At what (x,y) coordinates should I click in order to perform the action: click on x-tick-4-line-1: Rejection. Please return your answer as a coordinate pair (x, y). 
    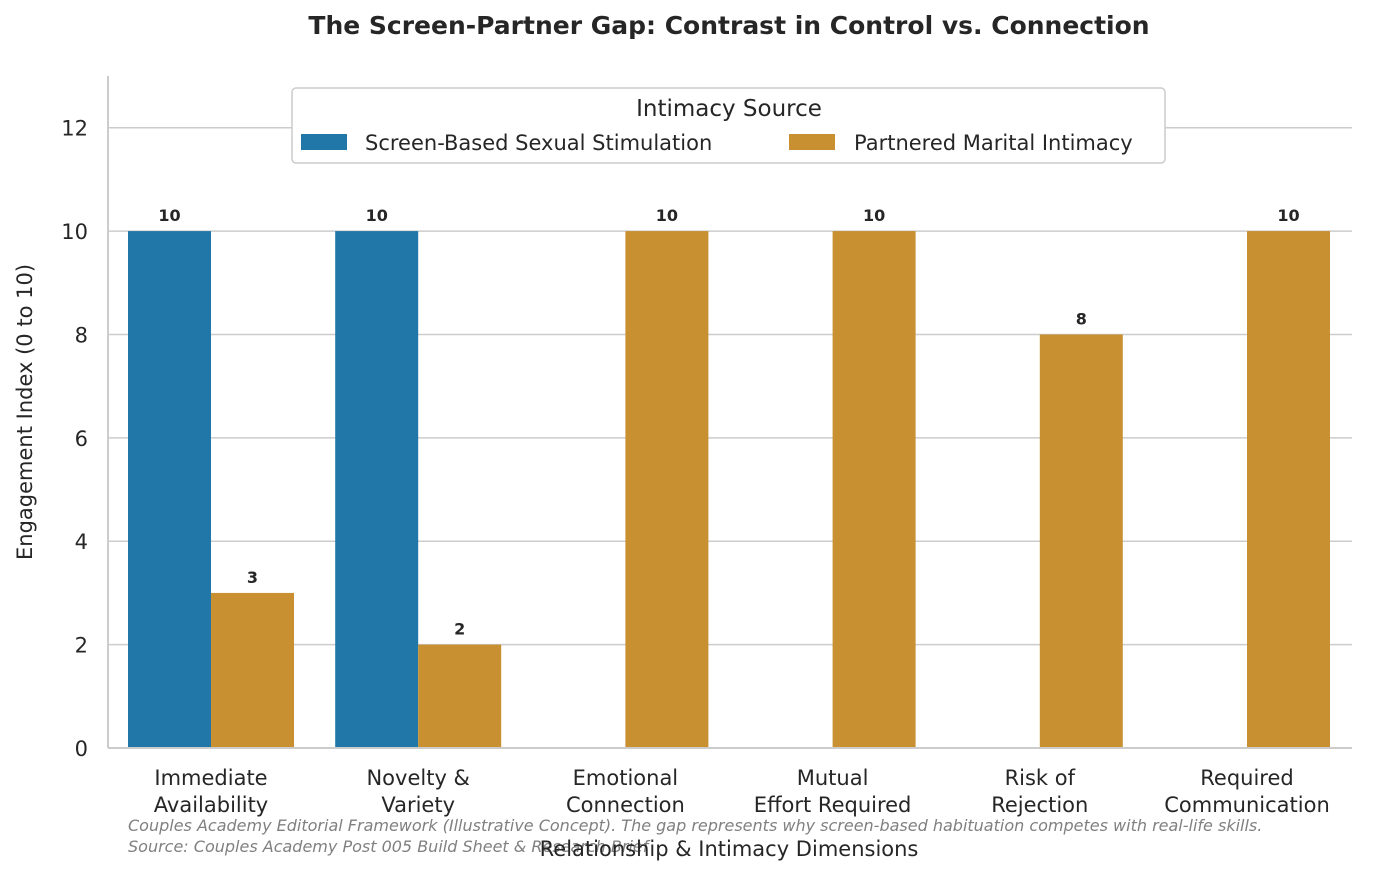
    Looking at the image, I should click on (1039, 805).